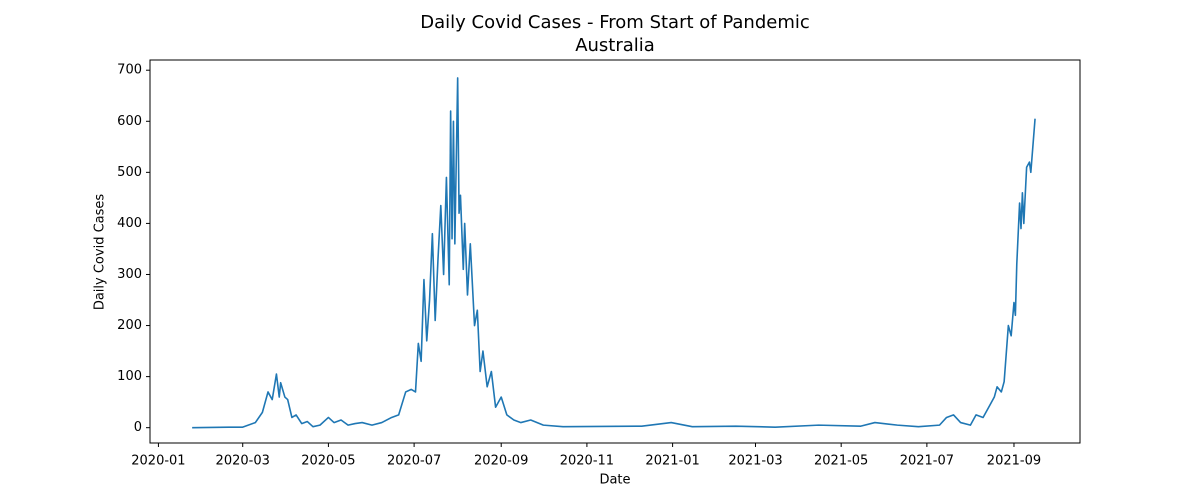 This screenshot has width=1200, height=500. Describe the element at coordinates (100, 252) in the screenshot. I see `y-axis-label: Daily Covid Cases` at that location.